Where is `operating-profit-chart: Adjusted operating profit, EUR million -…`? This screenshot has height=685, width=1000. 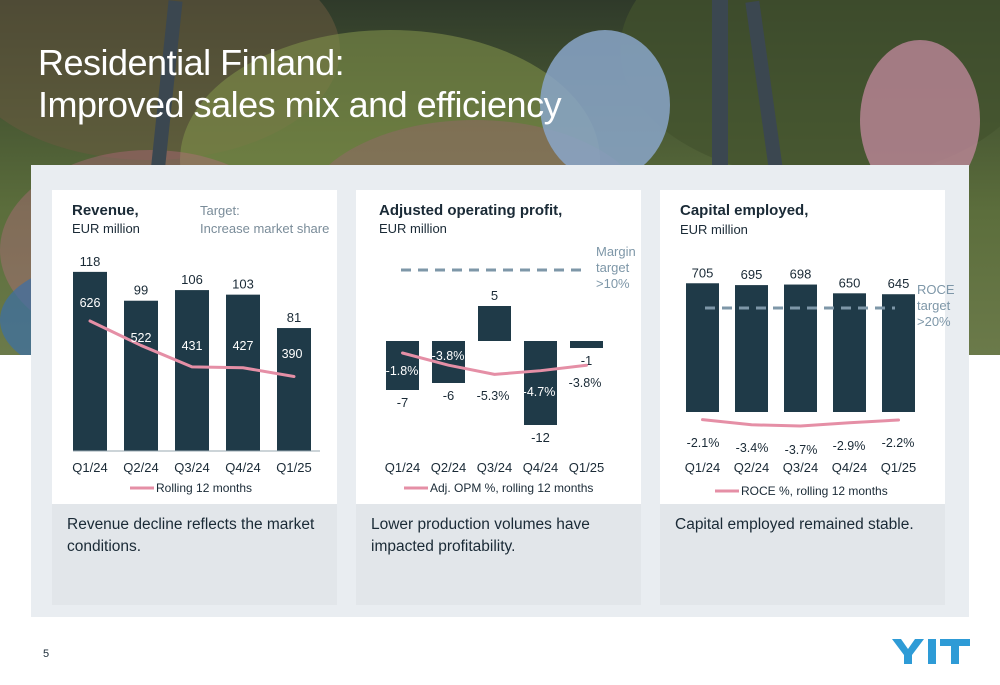
operating-profit-chart: Adjusted operating profit, EUR million -… is located at coordinates (507, 348).